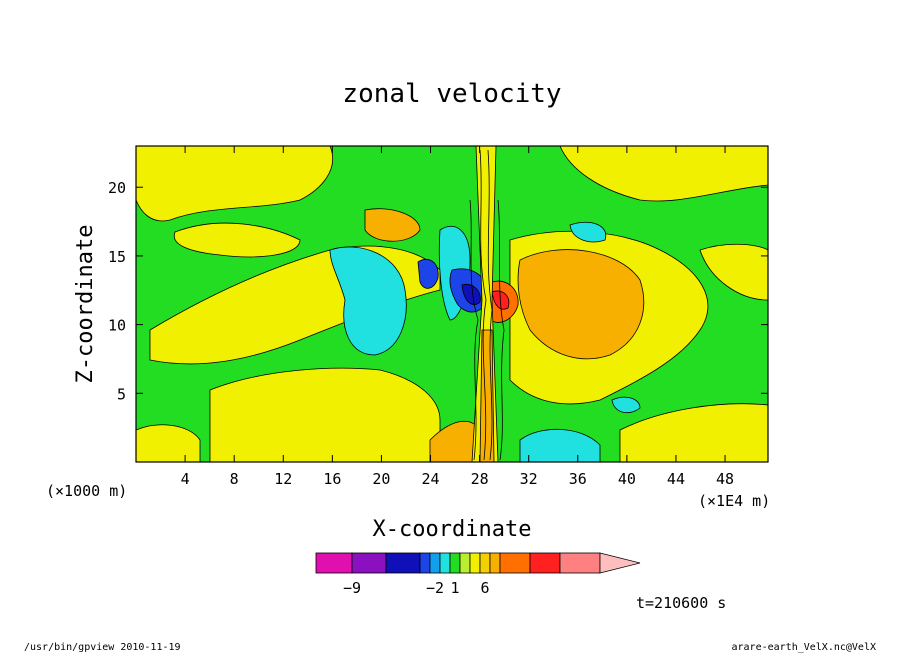 Image resolution: width=904 pixels, height=654 pixels. What do you see at coordinates (85, 304) in the screenshot?
I see `y-axis-label: Z-coordinate` at bounding box center [85, 304].